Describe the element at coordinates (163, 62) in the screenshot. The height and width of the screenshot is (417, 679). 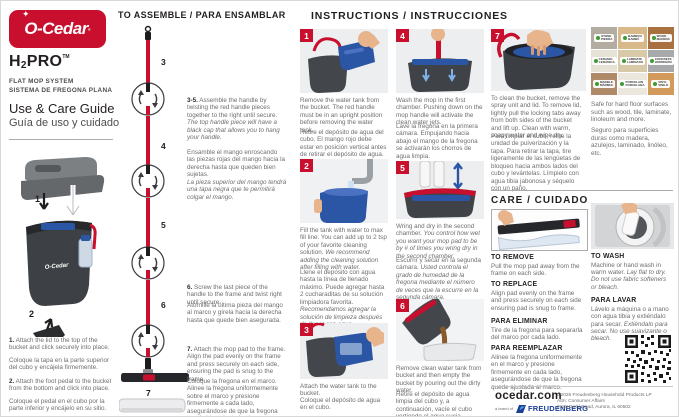
I see `pole-label-3: 3` at that location.